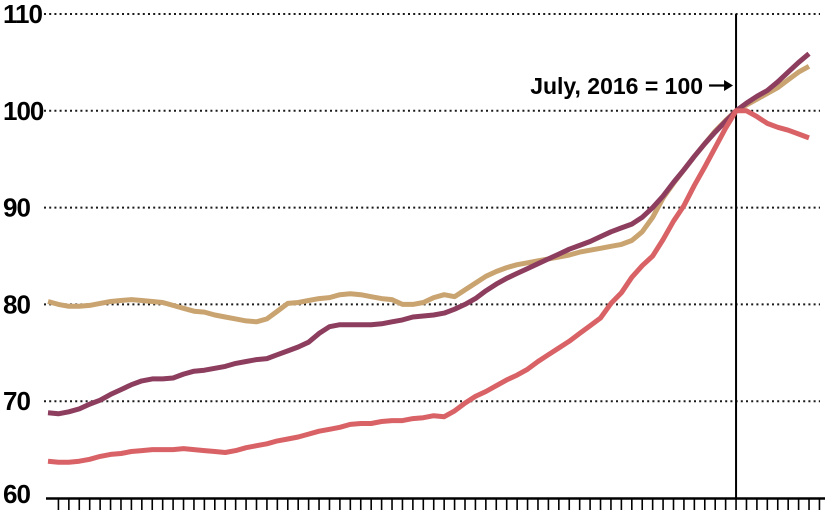  I want to click on y-axis-label-60: 60, so click(16, 494).